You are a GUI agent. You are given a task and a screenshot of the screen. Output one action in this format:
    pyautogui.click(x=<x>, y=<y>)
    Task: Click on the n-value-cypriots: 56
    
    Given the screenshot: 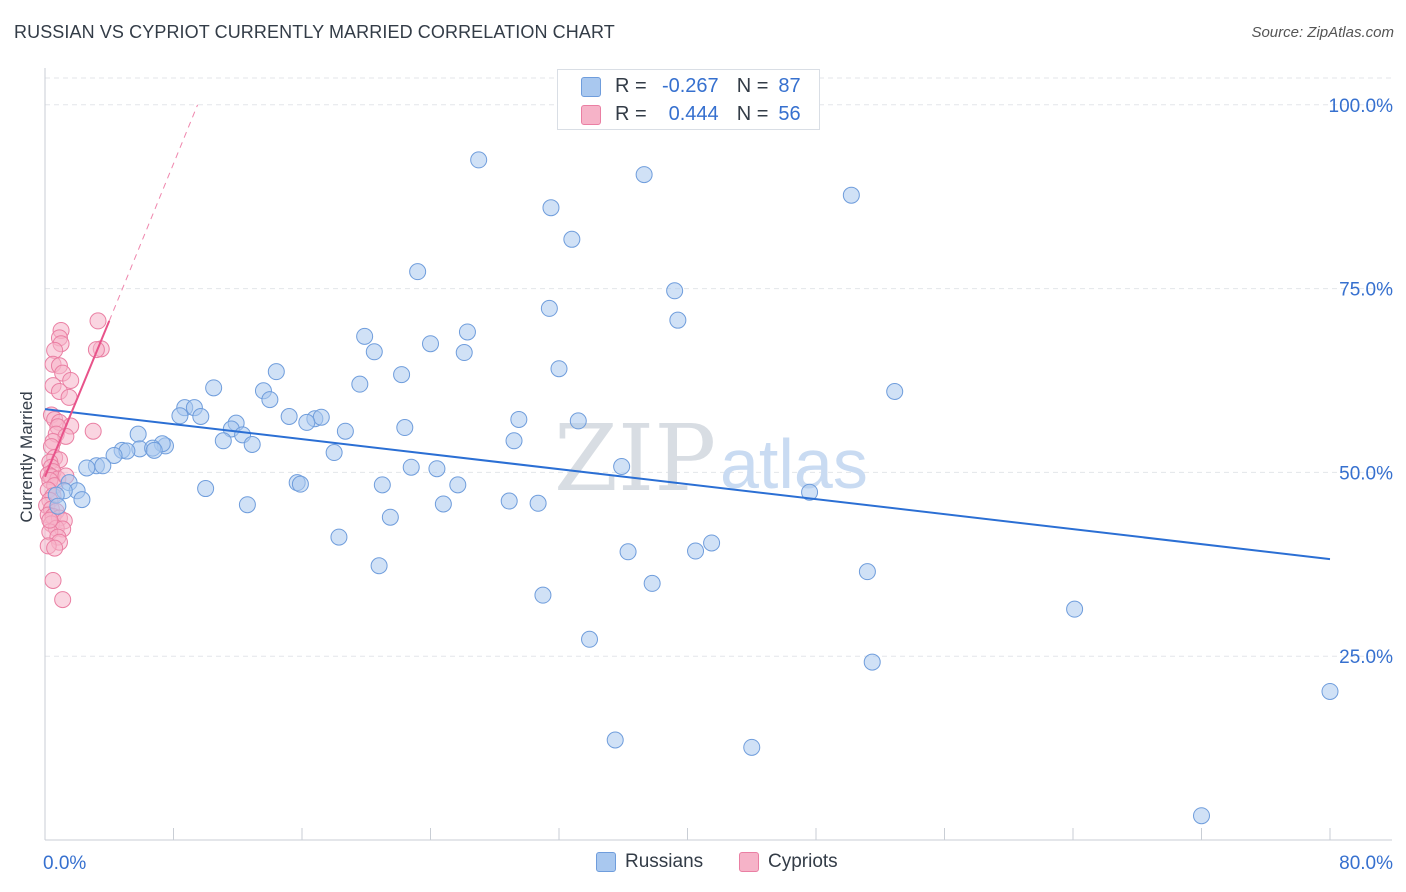 What is the action you would take?
    pyautogui.click(x=789, y=114)
    